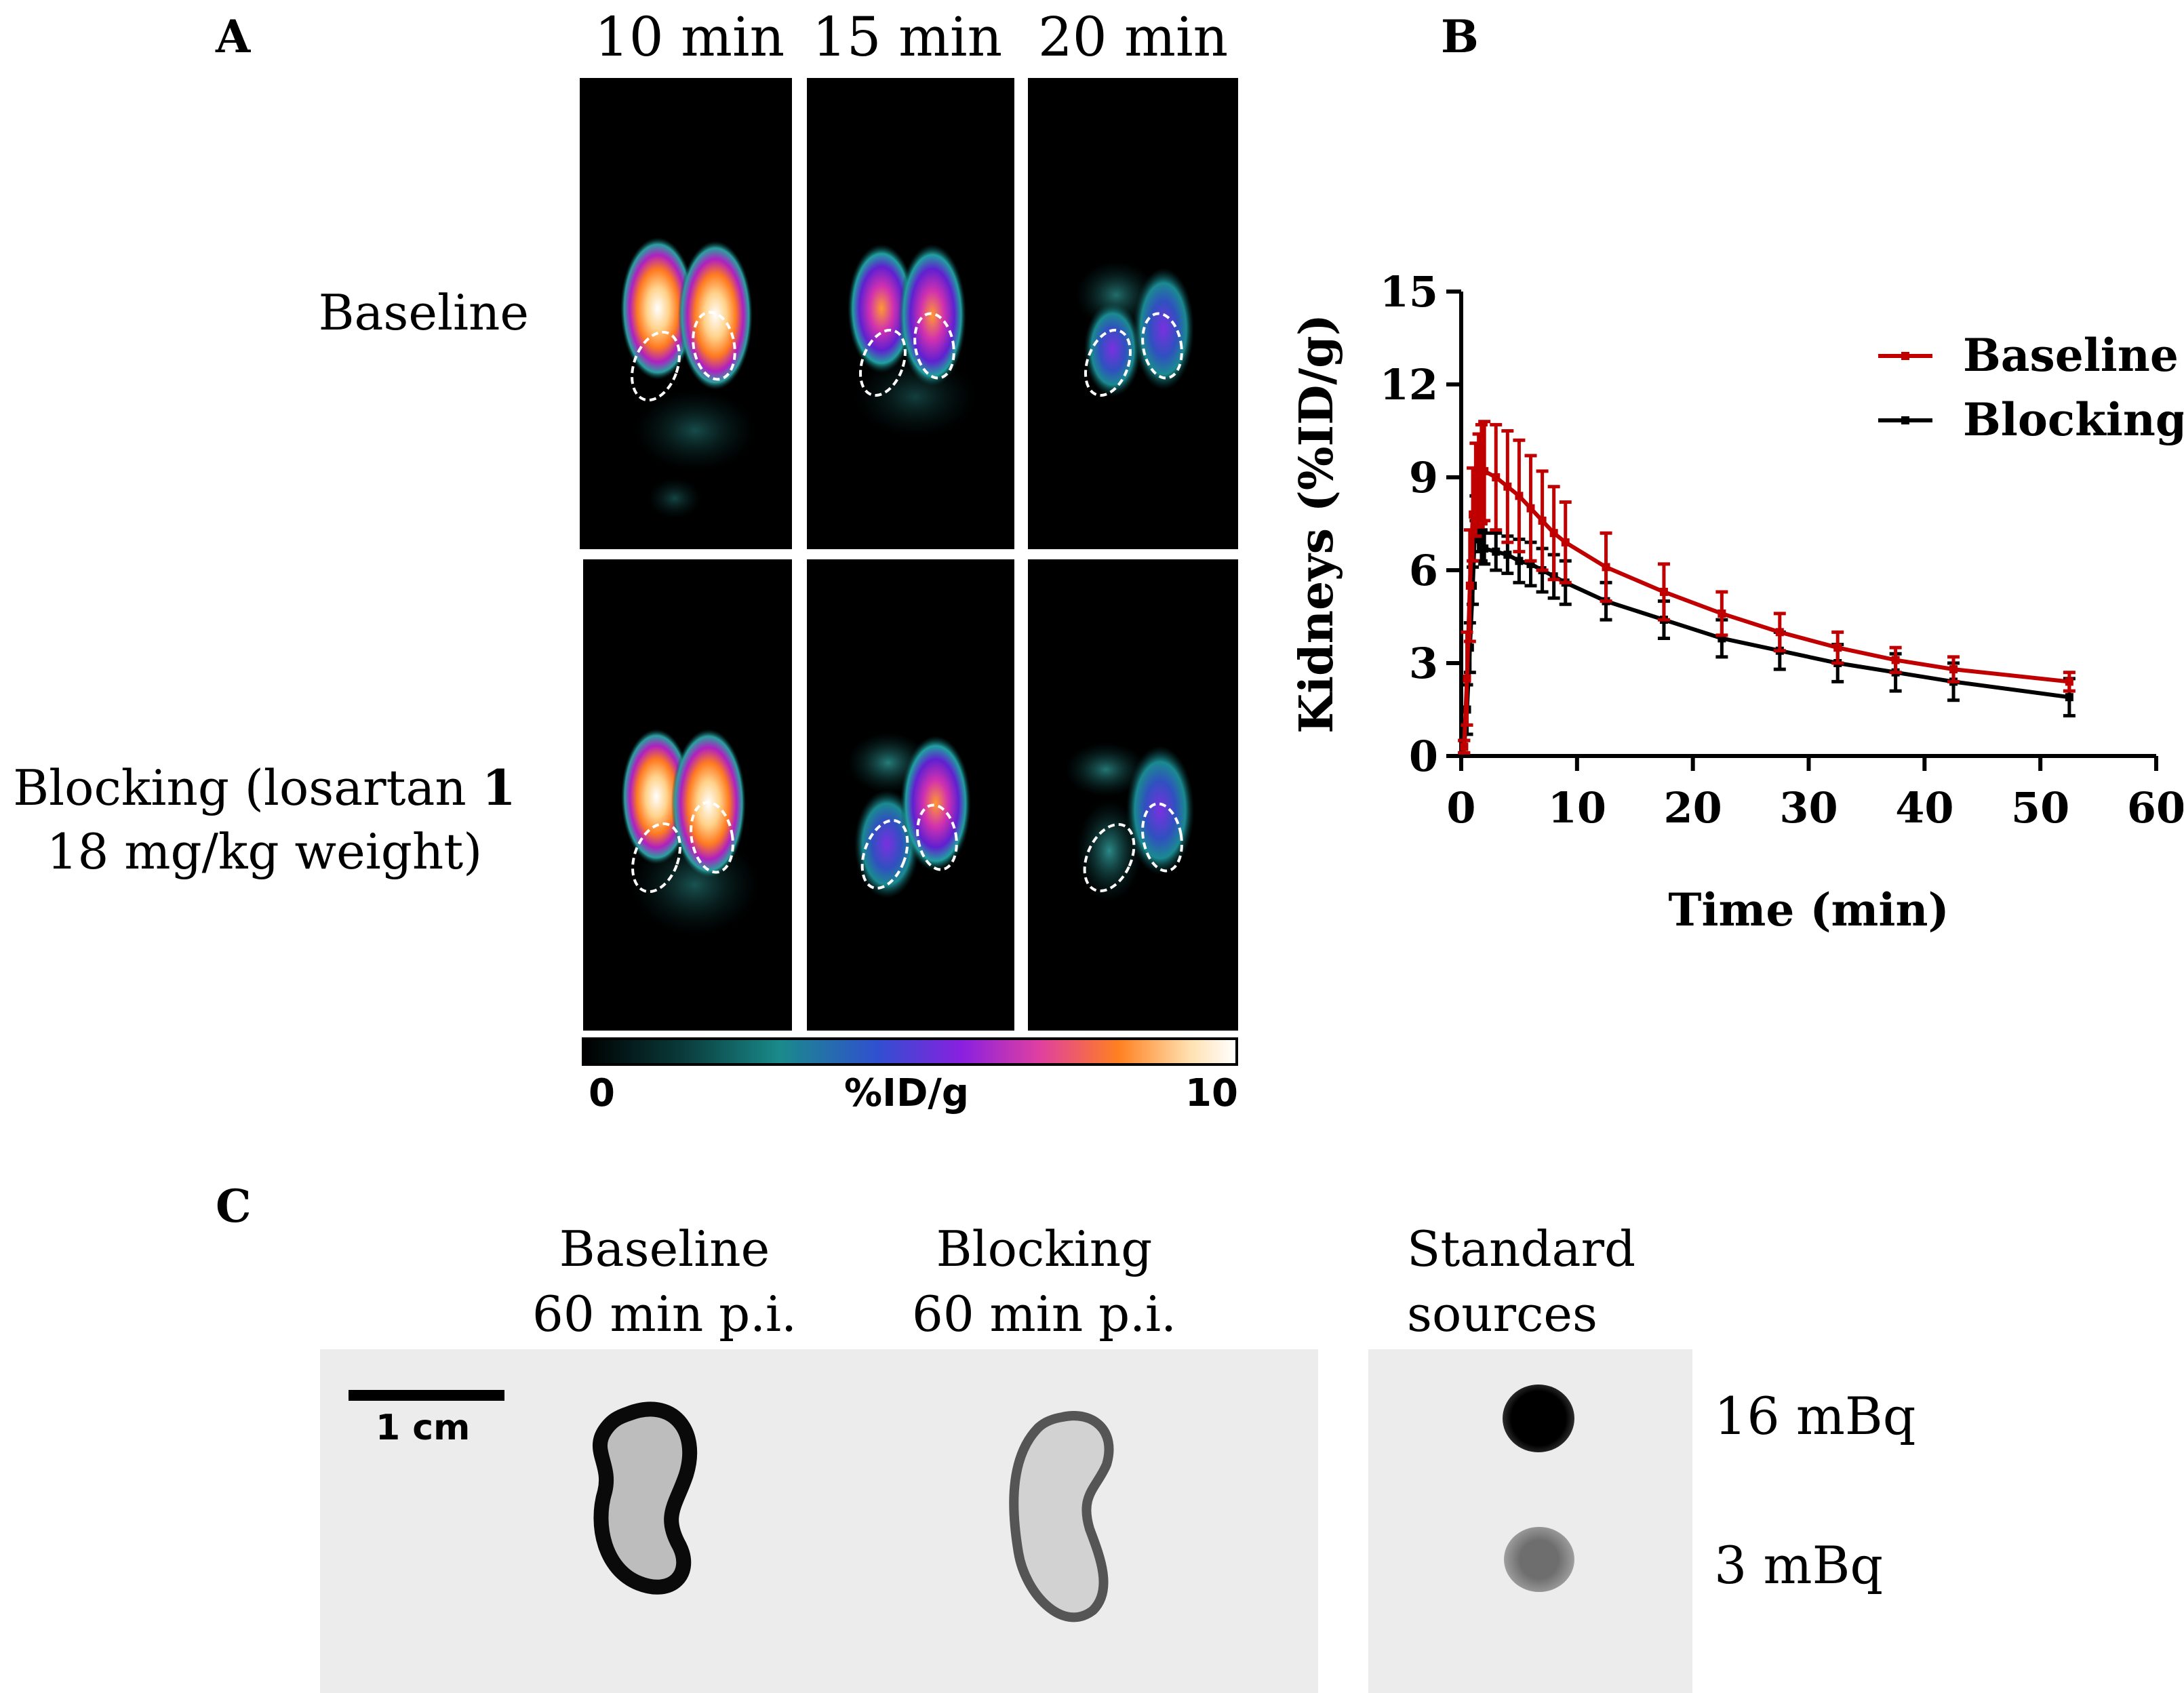 This screenshot has height=1693, width=2184. Describe the element at coordinates (1460, 808) in the screenshot. I see `x-tick-label: 0` at that location.